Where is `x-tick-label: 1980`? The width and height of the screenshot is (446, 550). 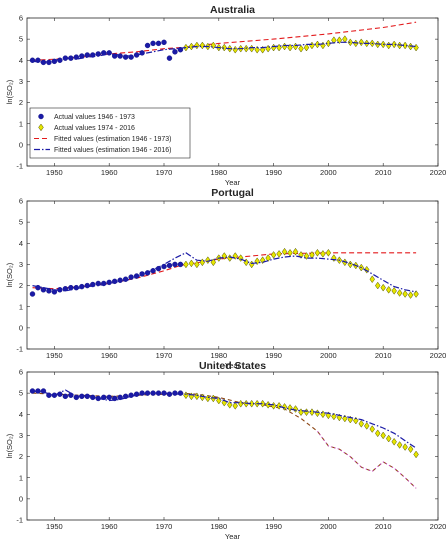
x-tick-label: 1980 is located at coordinates (218, 526).